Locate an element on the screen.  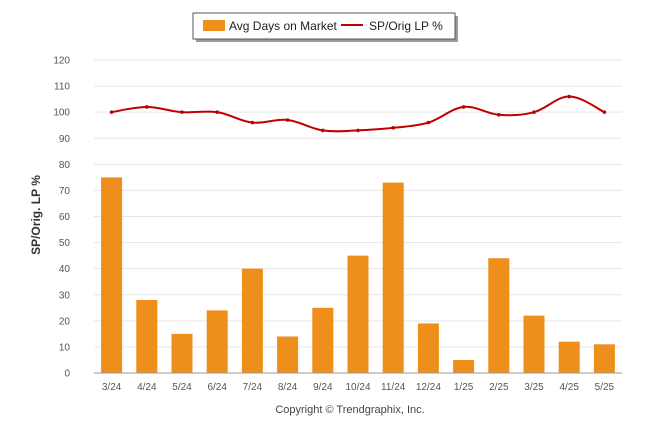
legend-label-line: SP/Orig LP % is located at coordinates (406, 26).